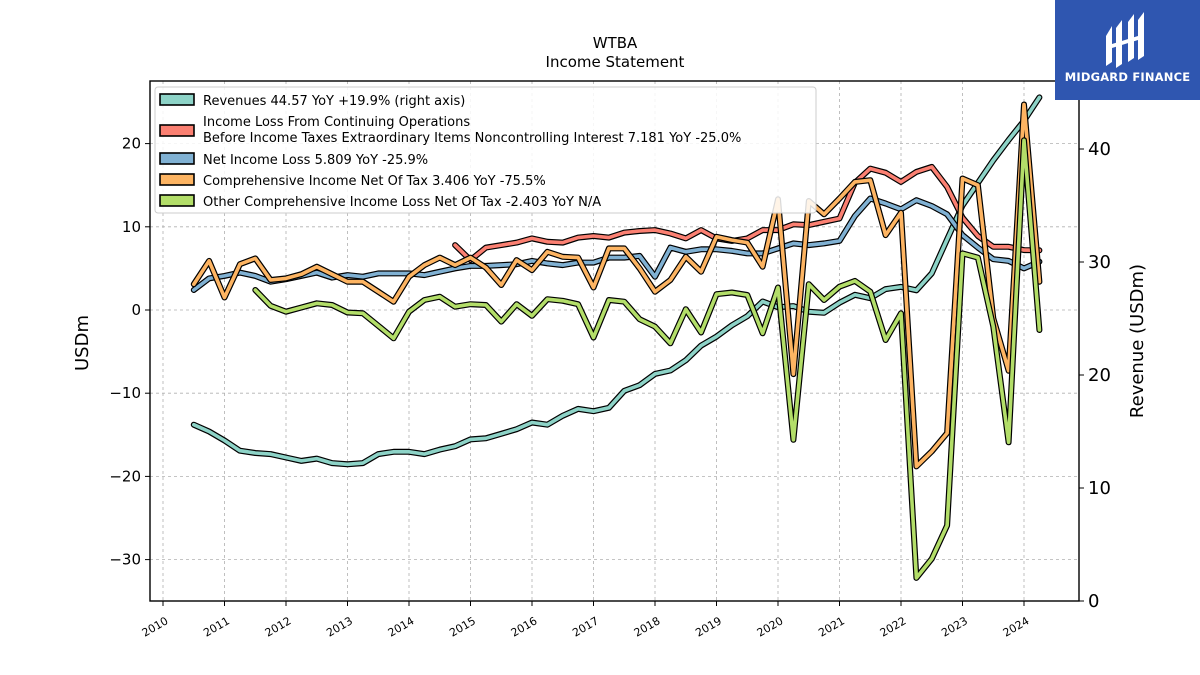 The width and height of the screenshot is (1200, 675). Describe the element at coordinates (1125, 40) in the screenshot. I see `logo-mark-icon` at that location.